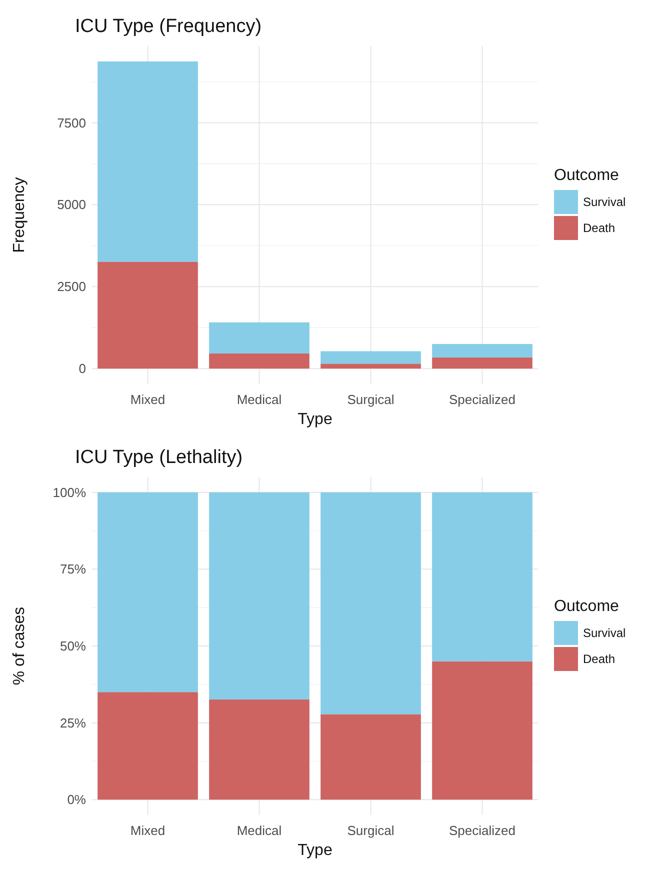  I want to click on y-tick-label: 25%, so click(73, 722).